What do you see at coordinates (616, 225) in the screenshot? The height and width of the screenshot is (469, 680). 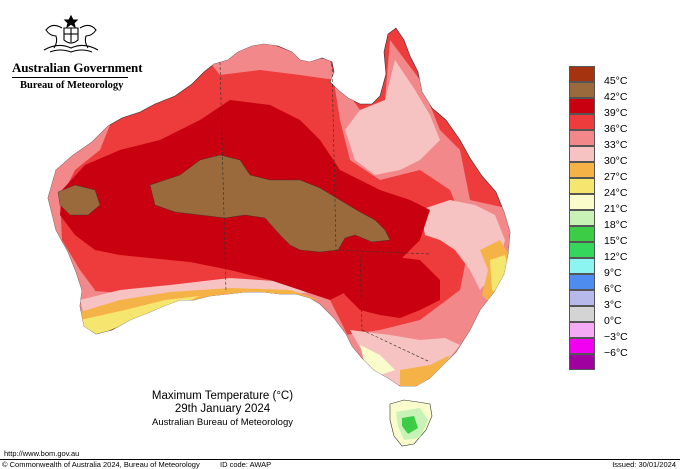 I see `legend-label: 18°C` at bounding box center [616, 225].